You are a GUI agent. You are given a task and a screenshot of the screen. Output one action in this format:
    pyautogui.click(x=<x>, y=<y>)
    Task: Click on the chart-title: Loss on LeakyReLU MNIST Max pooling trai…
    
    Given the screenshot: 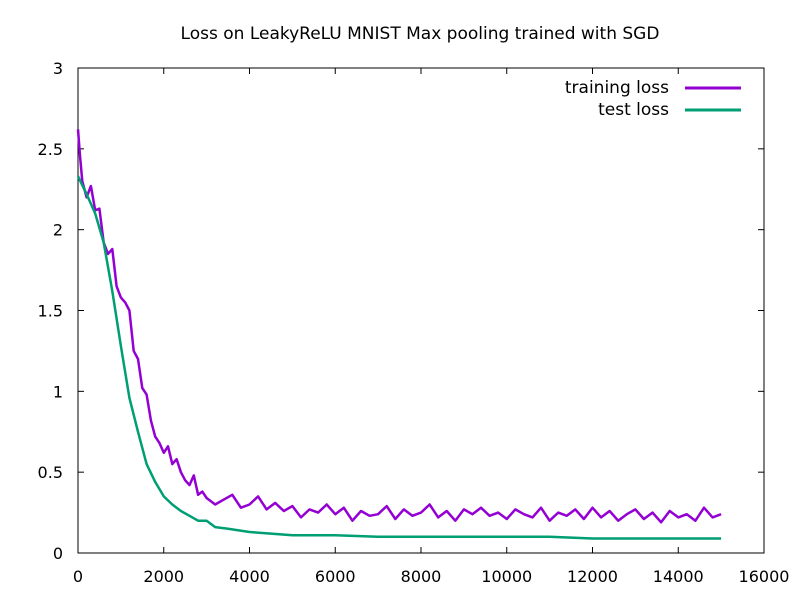 What is the action you would take?
    pyautogui.click(x=420, y=34)
    